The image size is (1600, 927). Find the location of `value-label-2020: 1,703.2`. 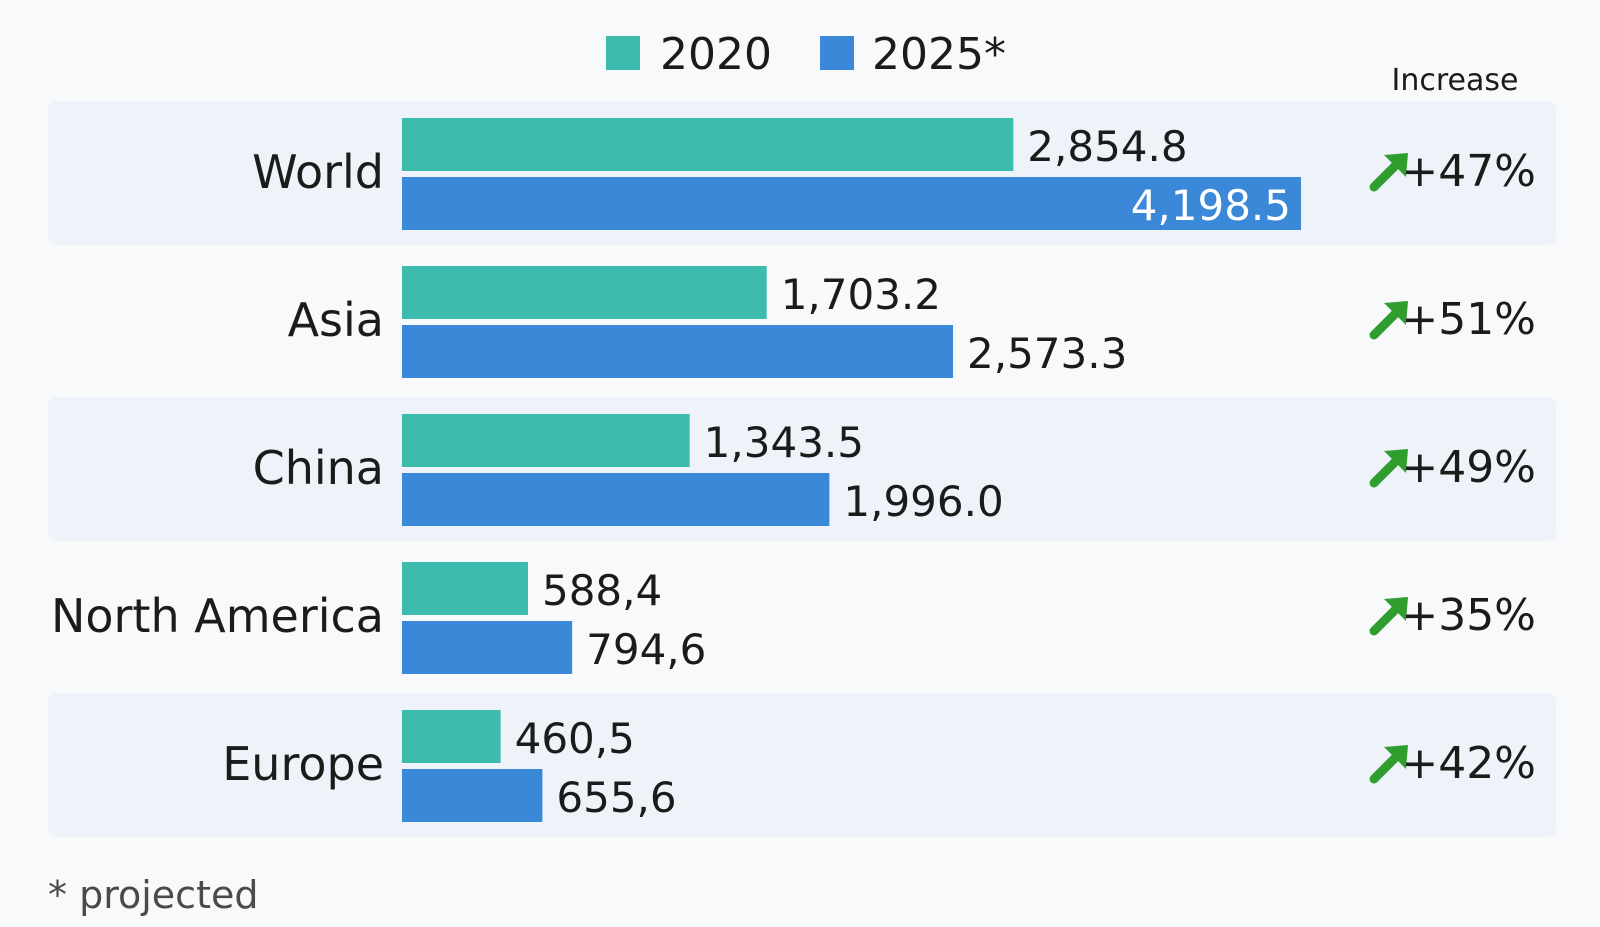

value-label-2020: 1,703.2 is located at coordinates (861, 294).